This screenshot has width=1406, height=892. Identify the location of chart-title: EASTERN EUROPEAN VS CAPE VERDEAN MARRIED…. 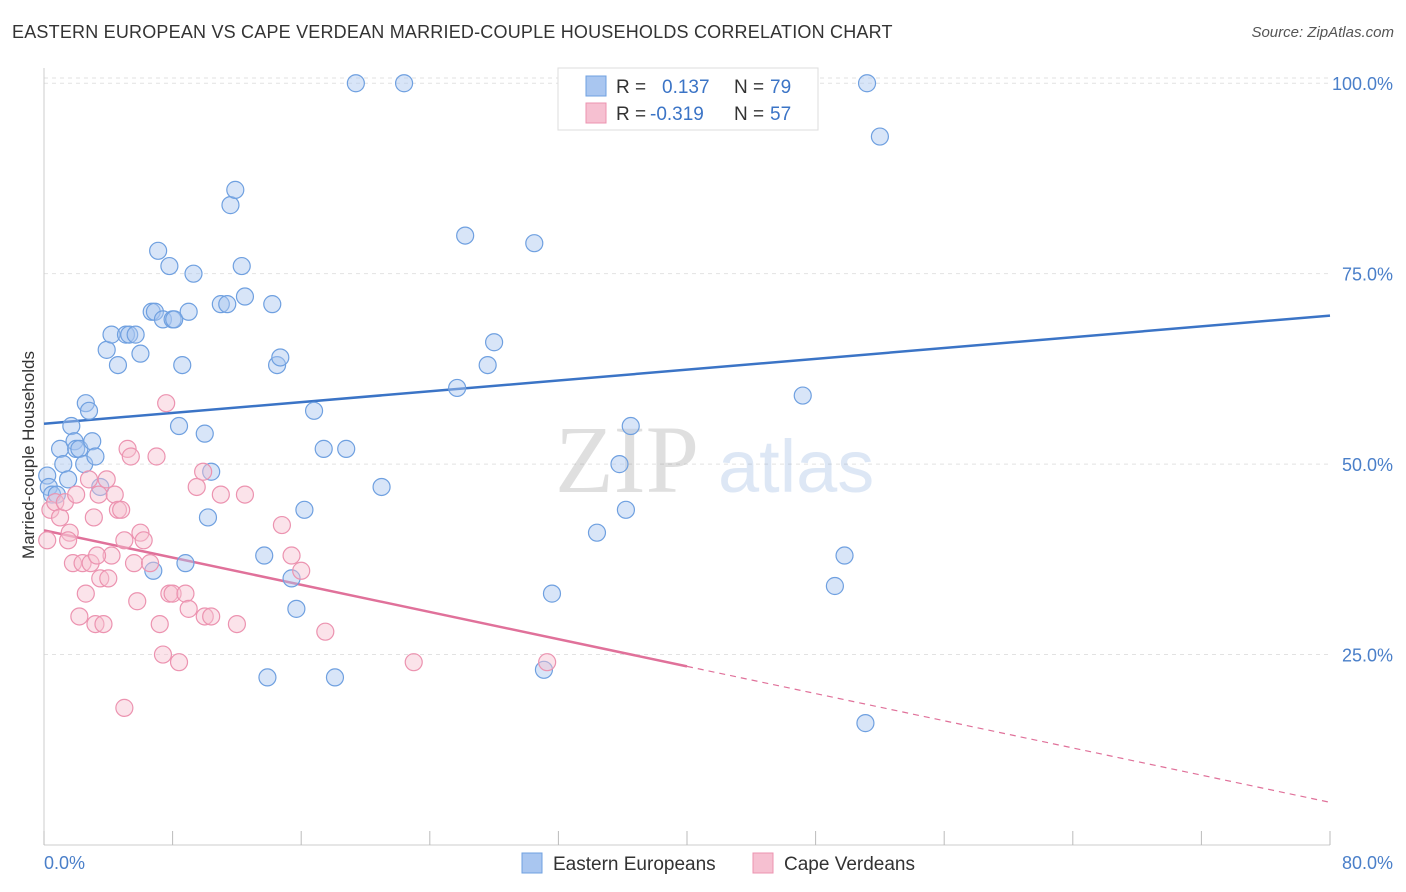
(452, 32).